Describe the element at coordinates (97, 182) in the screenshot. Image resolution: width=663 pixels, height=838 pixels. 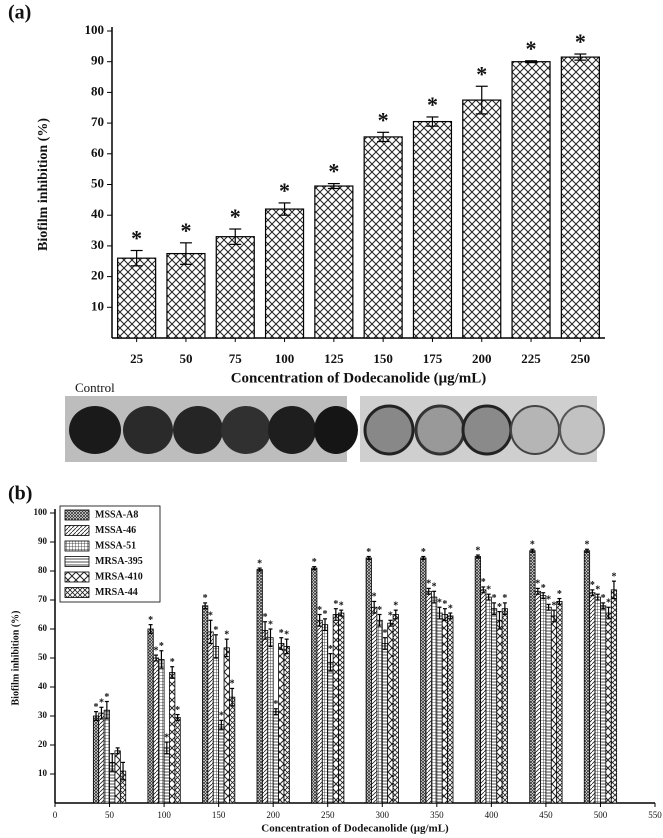
I see `y-tick-label: 50` at that location.